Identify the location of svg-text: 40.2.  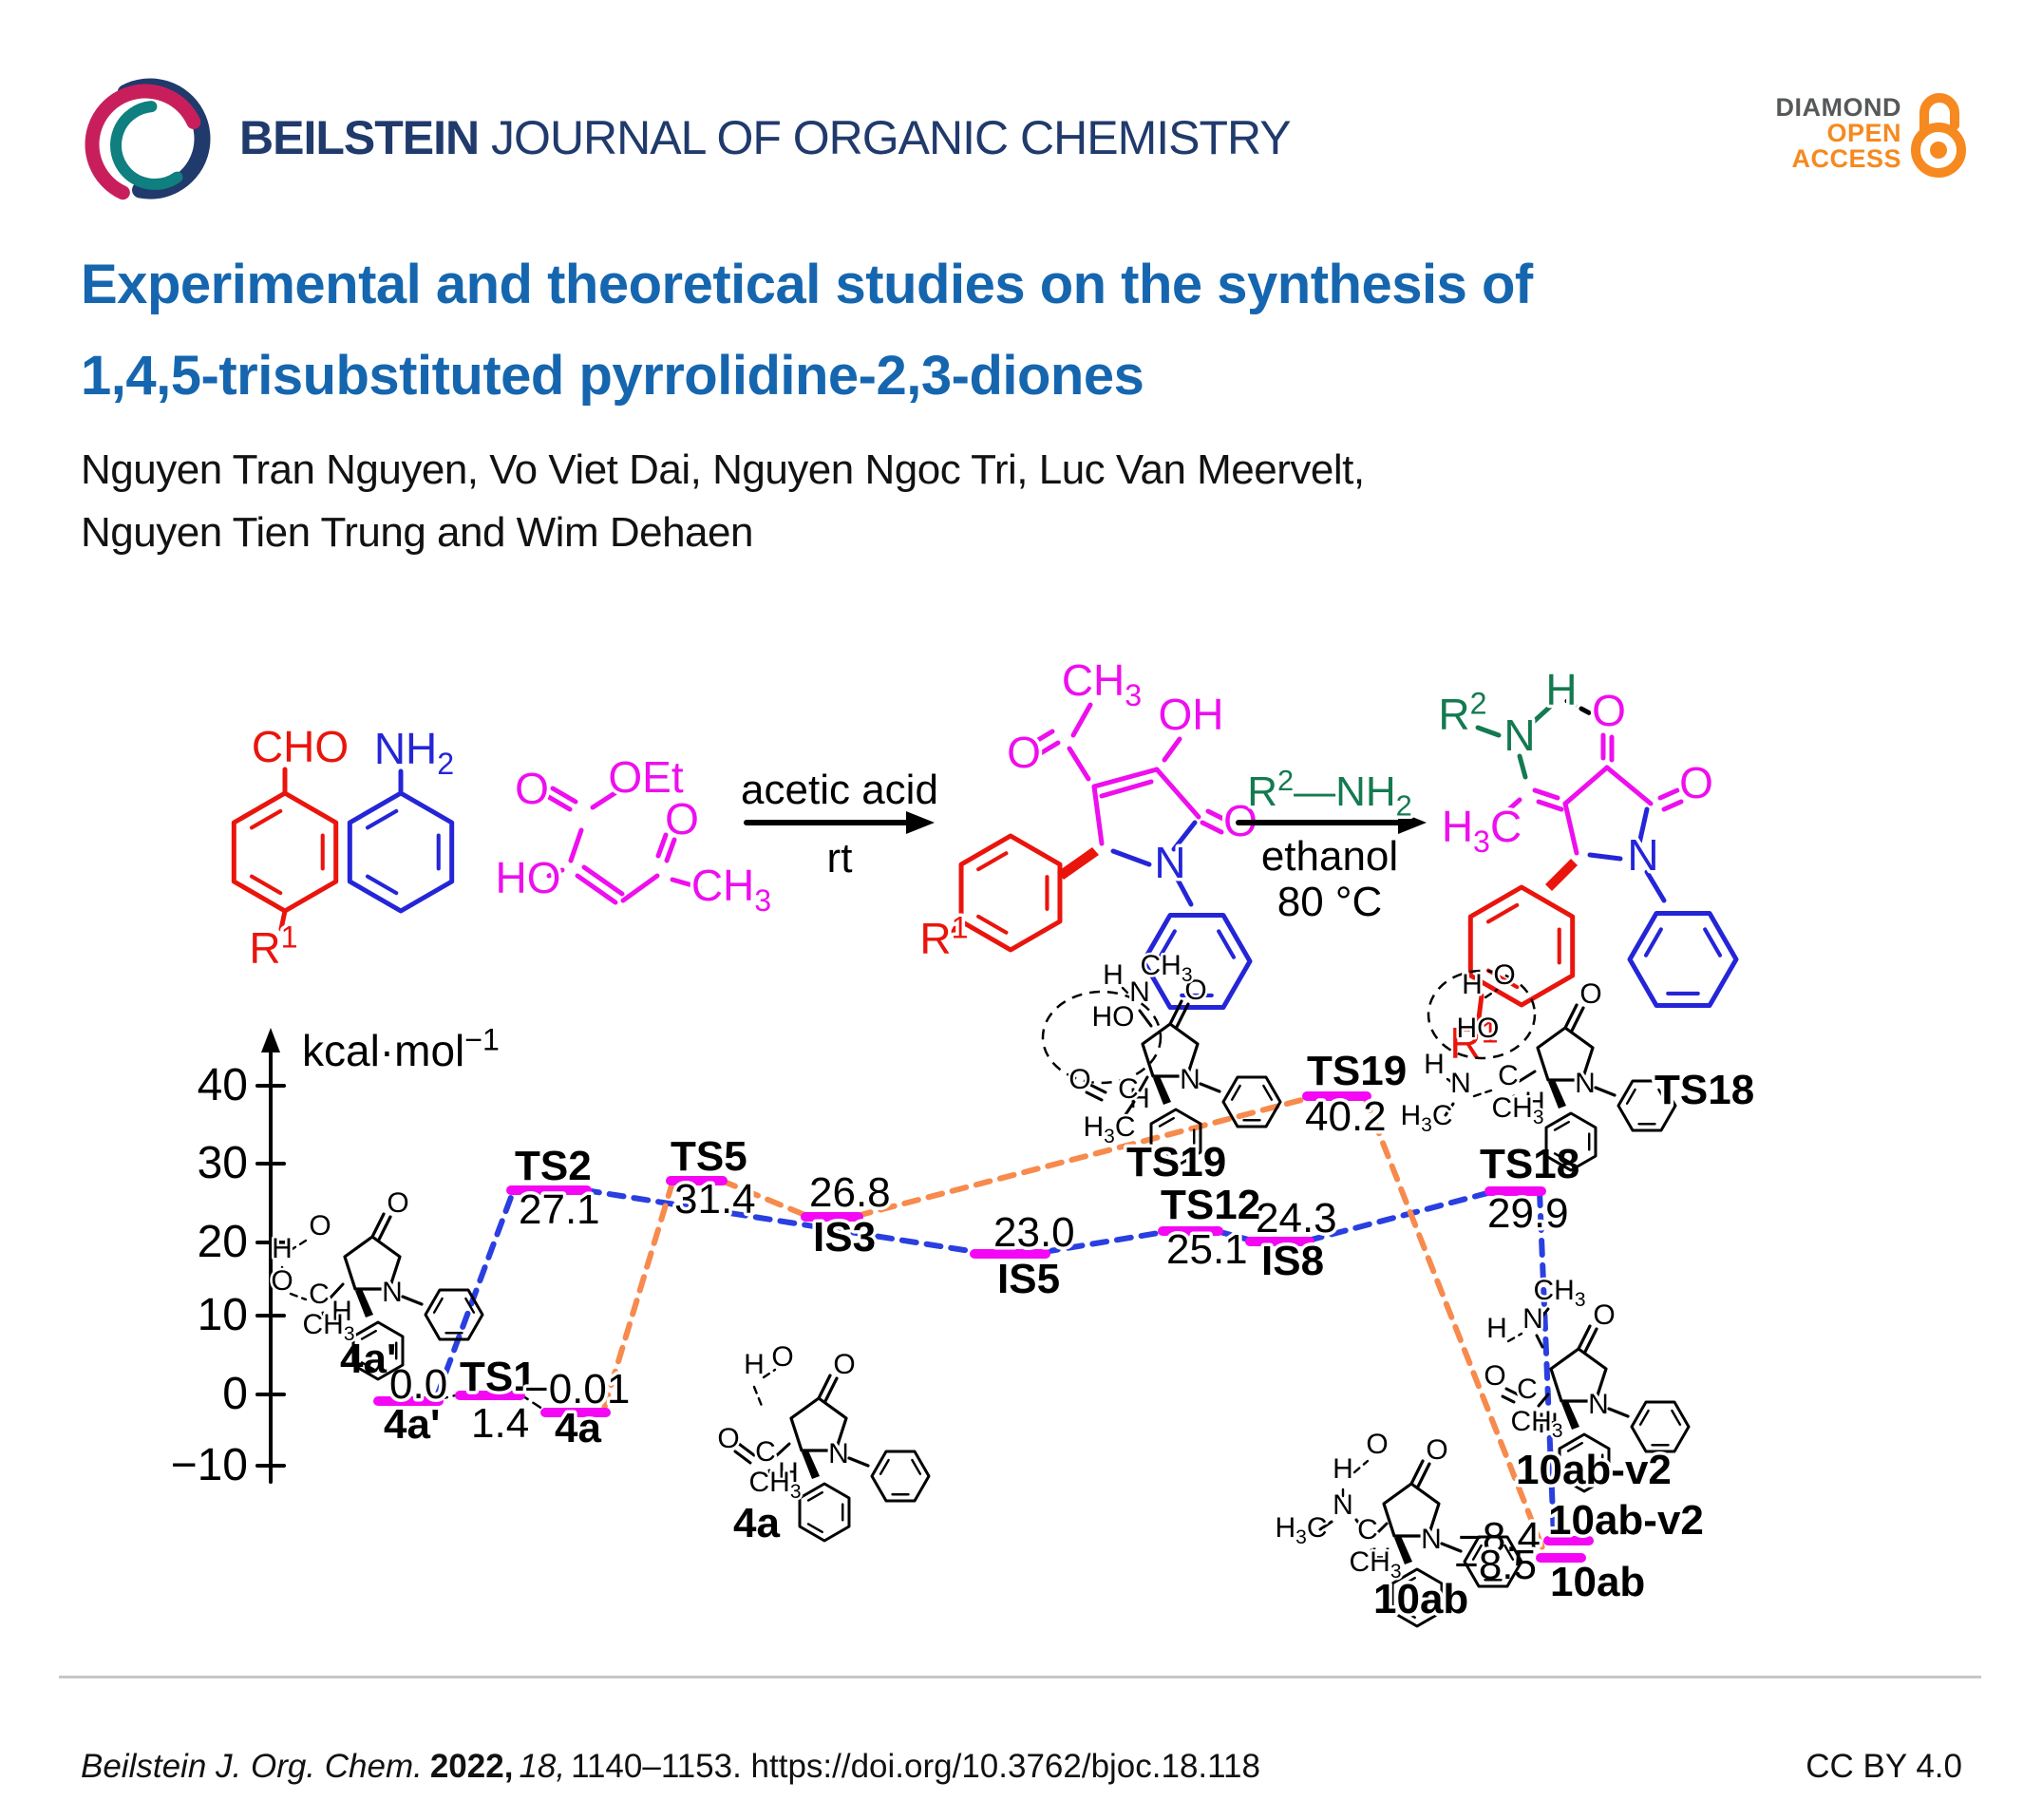
(1346, 1116).